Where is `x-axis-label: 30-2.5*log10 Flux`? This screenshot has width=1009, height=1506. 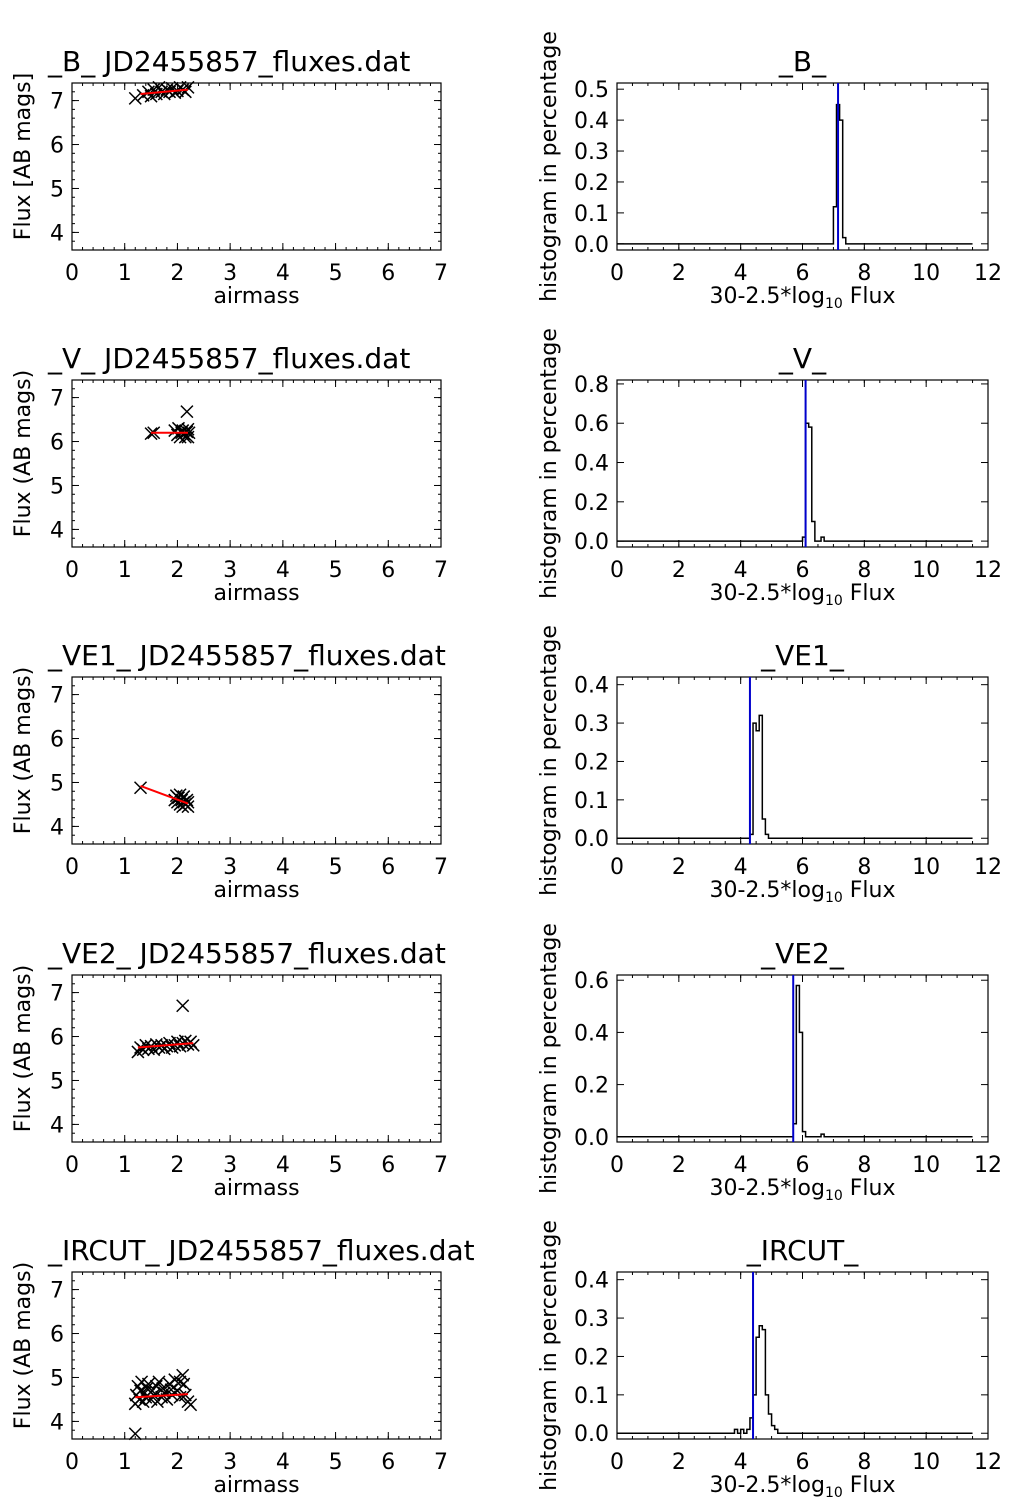 x-axis-label: 30-2.5*log10 Flux is located at coordinates (802, 595).